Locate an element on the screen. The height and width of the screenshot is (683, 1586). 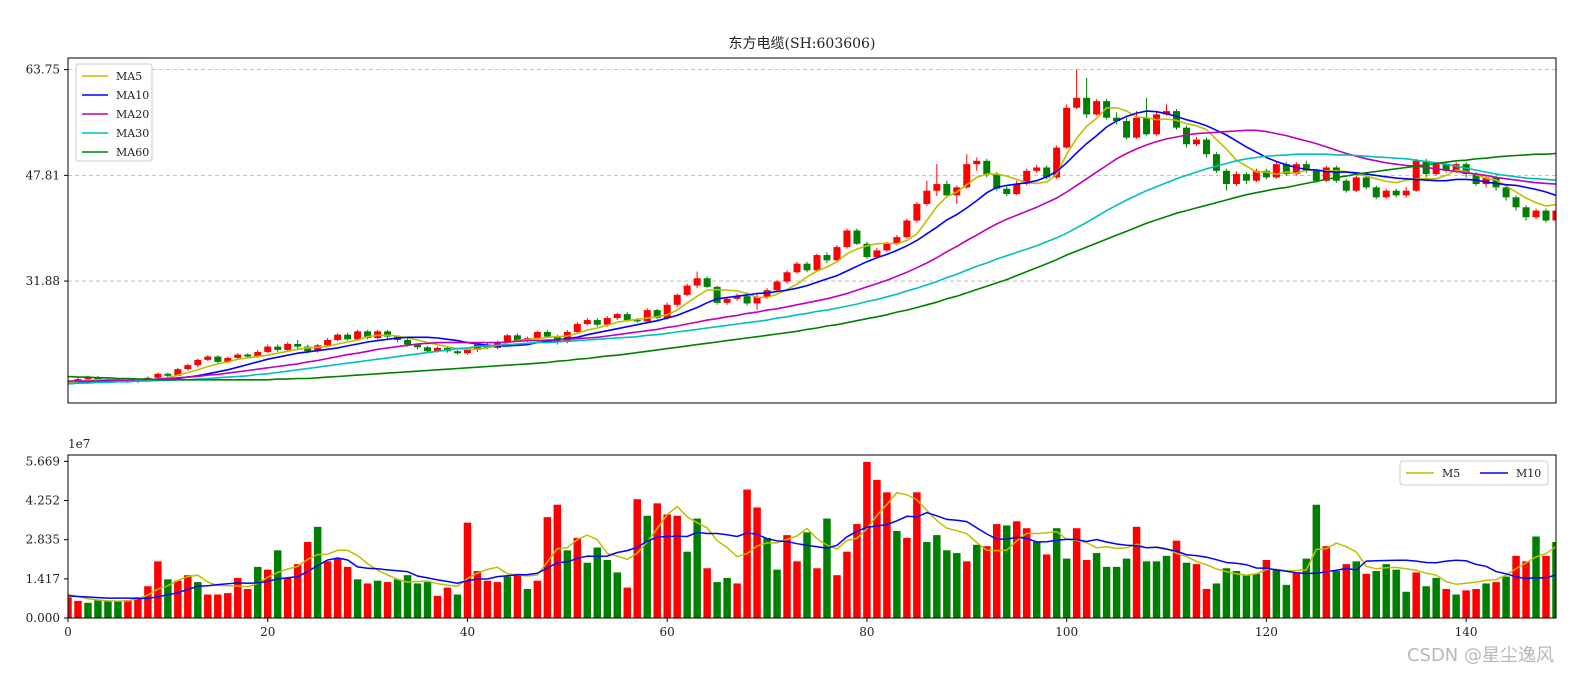
x-tick-label: 100 is located at coordinates (1066, 632).